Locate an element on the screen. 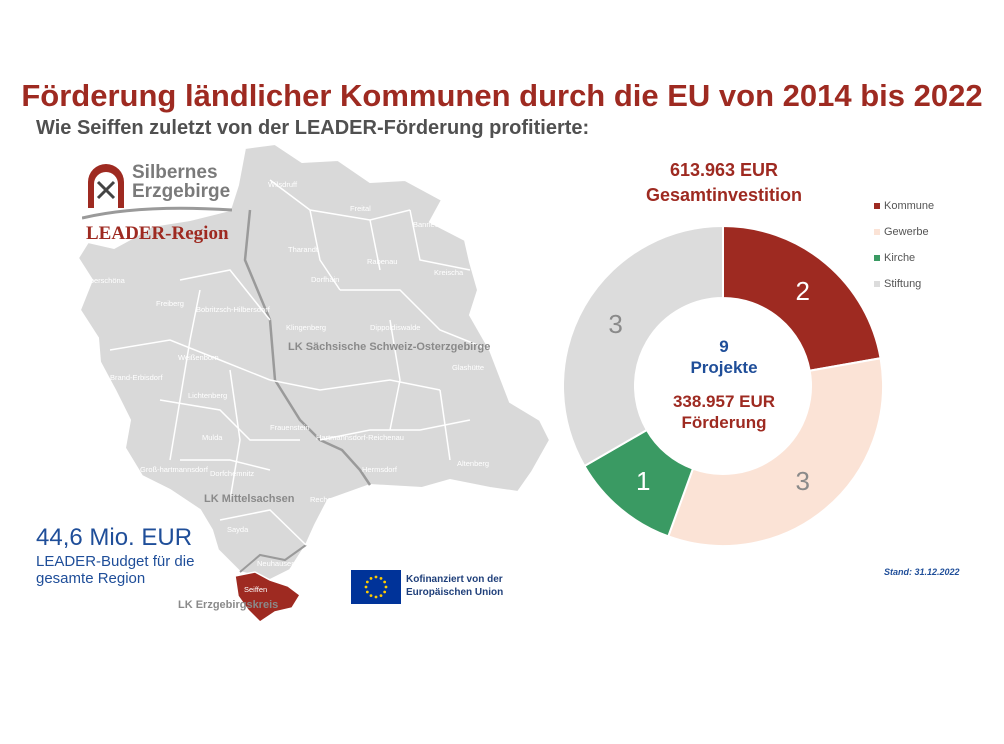 This screenshot has height=744, width=1004. legend-item: Kommune is located at coordinates (904, 206).